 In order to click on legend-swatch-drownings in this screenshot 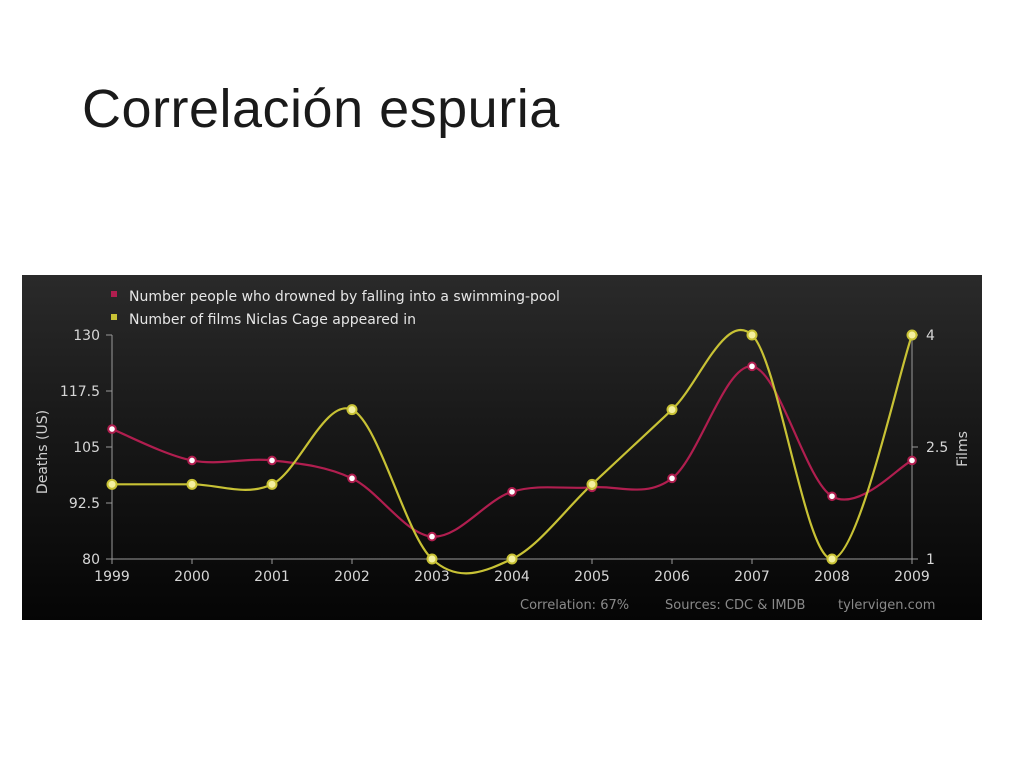, I will do `click(114, 294)`.